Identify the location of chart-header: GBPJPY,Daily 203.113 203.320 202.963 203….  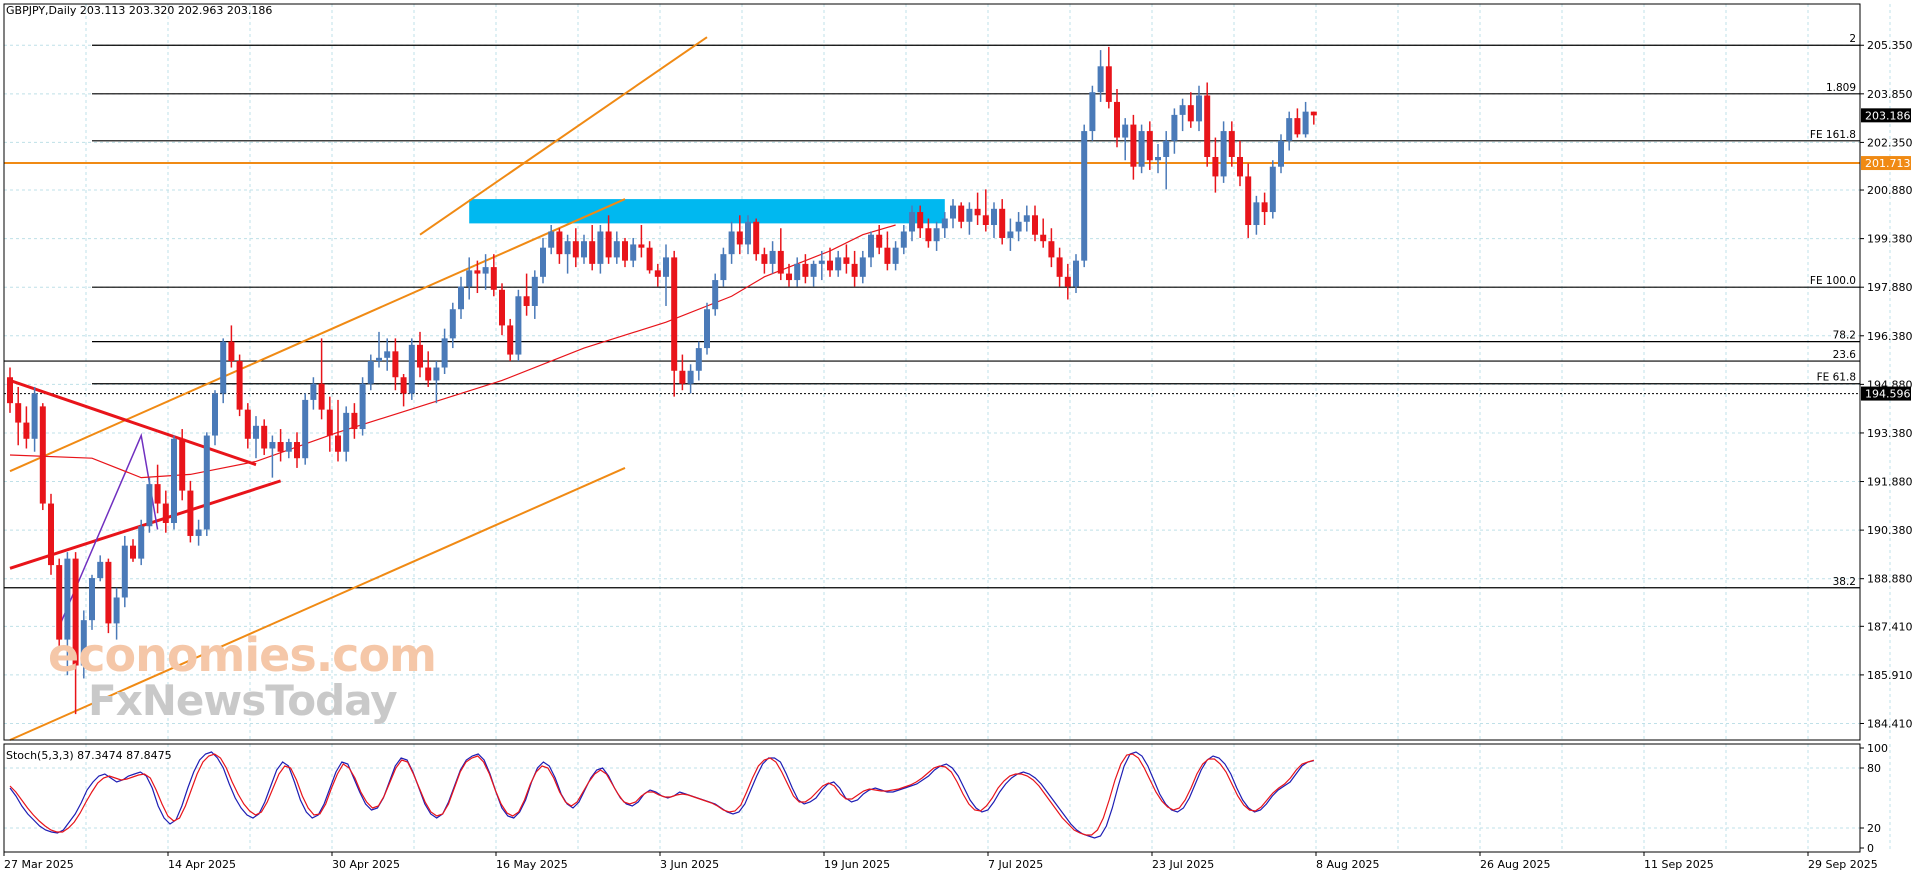
(139, 10).